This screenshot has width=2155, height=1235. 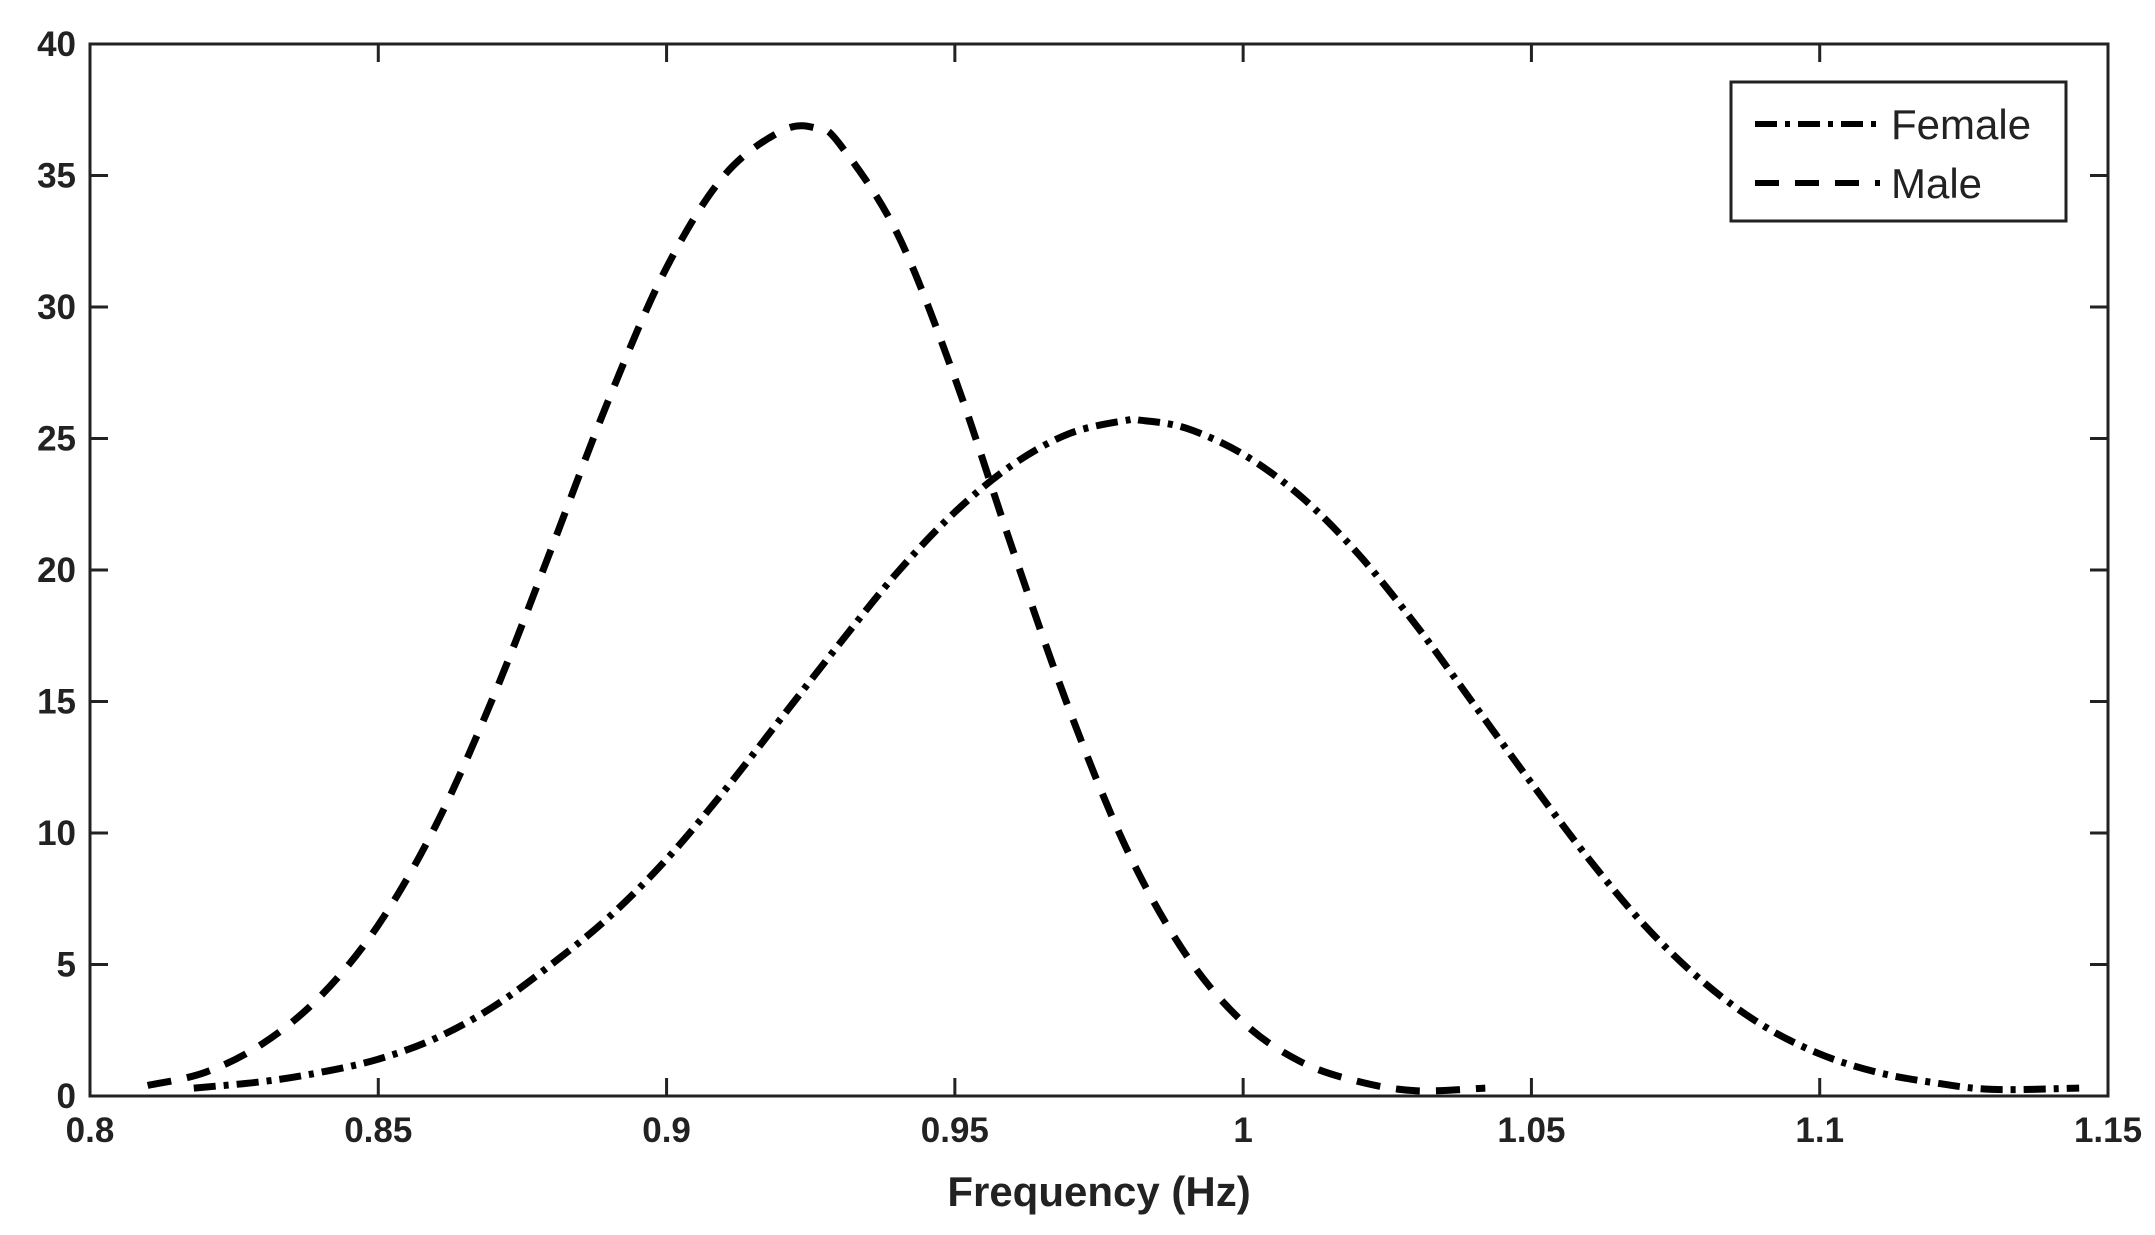 What do you see at coordinates (1098, 1191) in the screenshot?
I see `x-axis-title: Frequency (Hz)` at bounding box center [1098, 1191].